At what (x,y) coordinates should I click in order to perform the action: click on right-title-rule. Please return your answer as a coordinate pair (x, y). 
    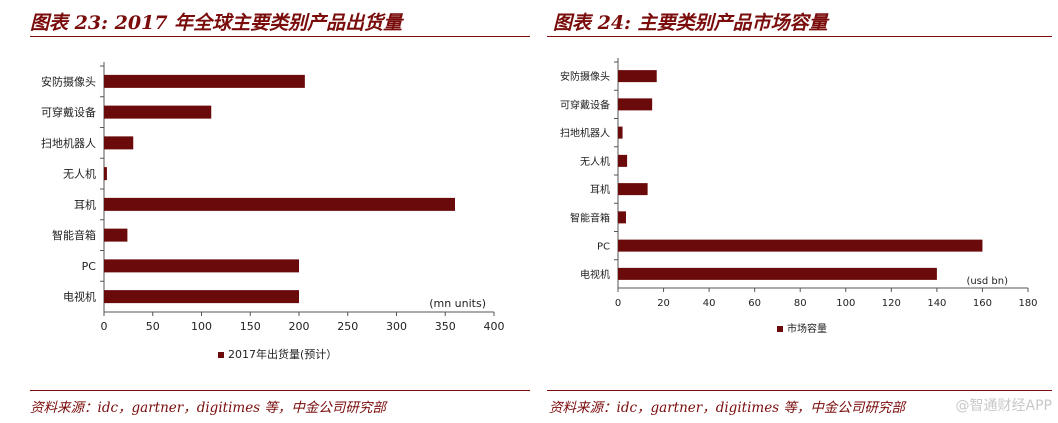
    Looking at the image, I should click on (799, 36).